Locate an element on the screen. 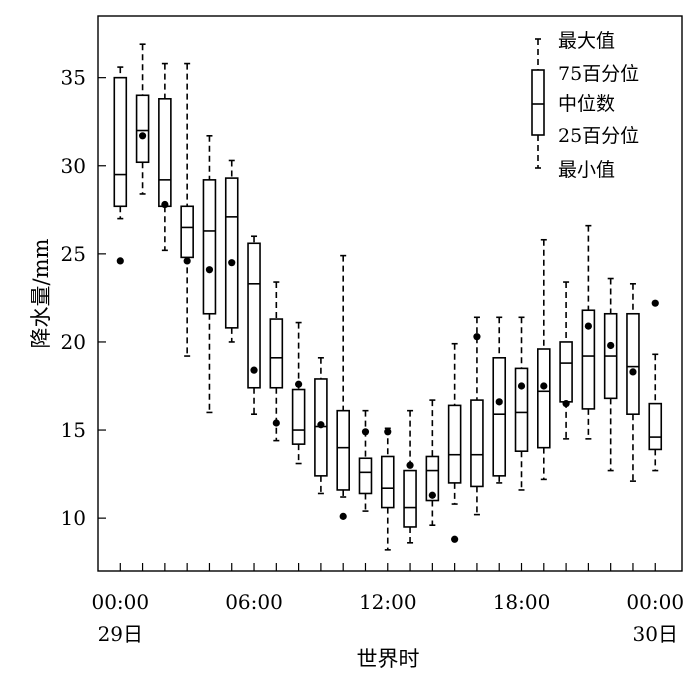 Image resolution: width=700 pixels, height=680 pixels. y-tick-label: 30 is located at coordinates (73, 166).